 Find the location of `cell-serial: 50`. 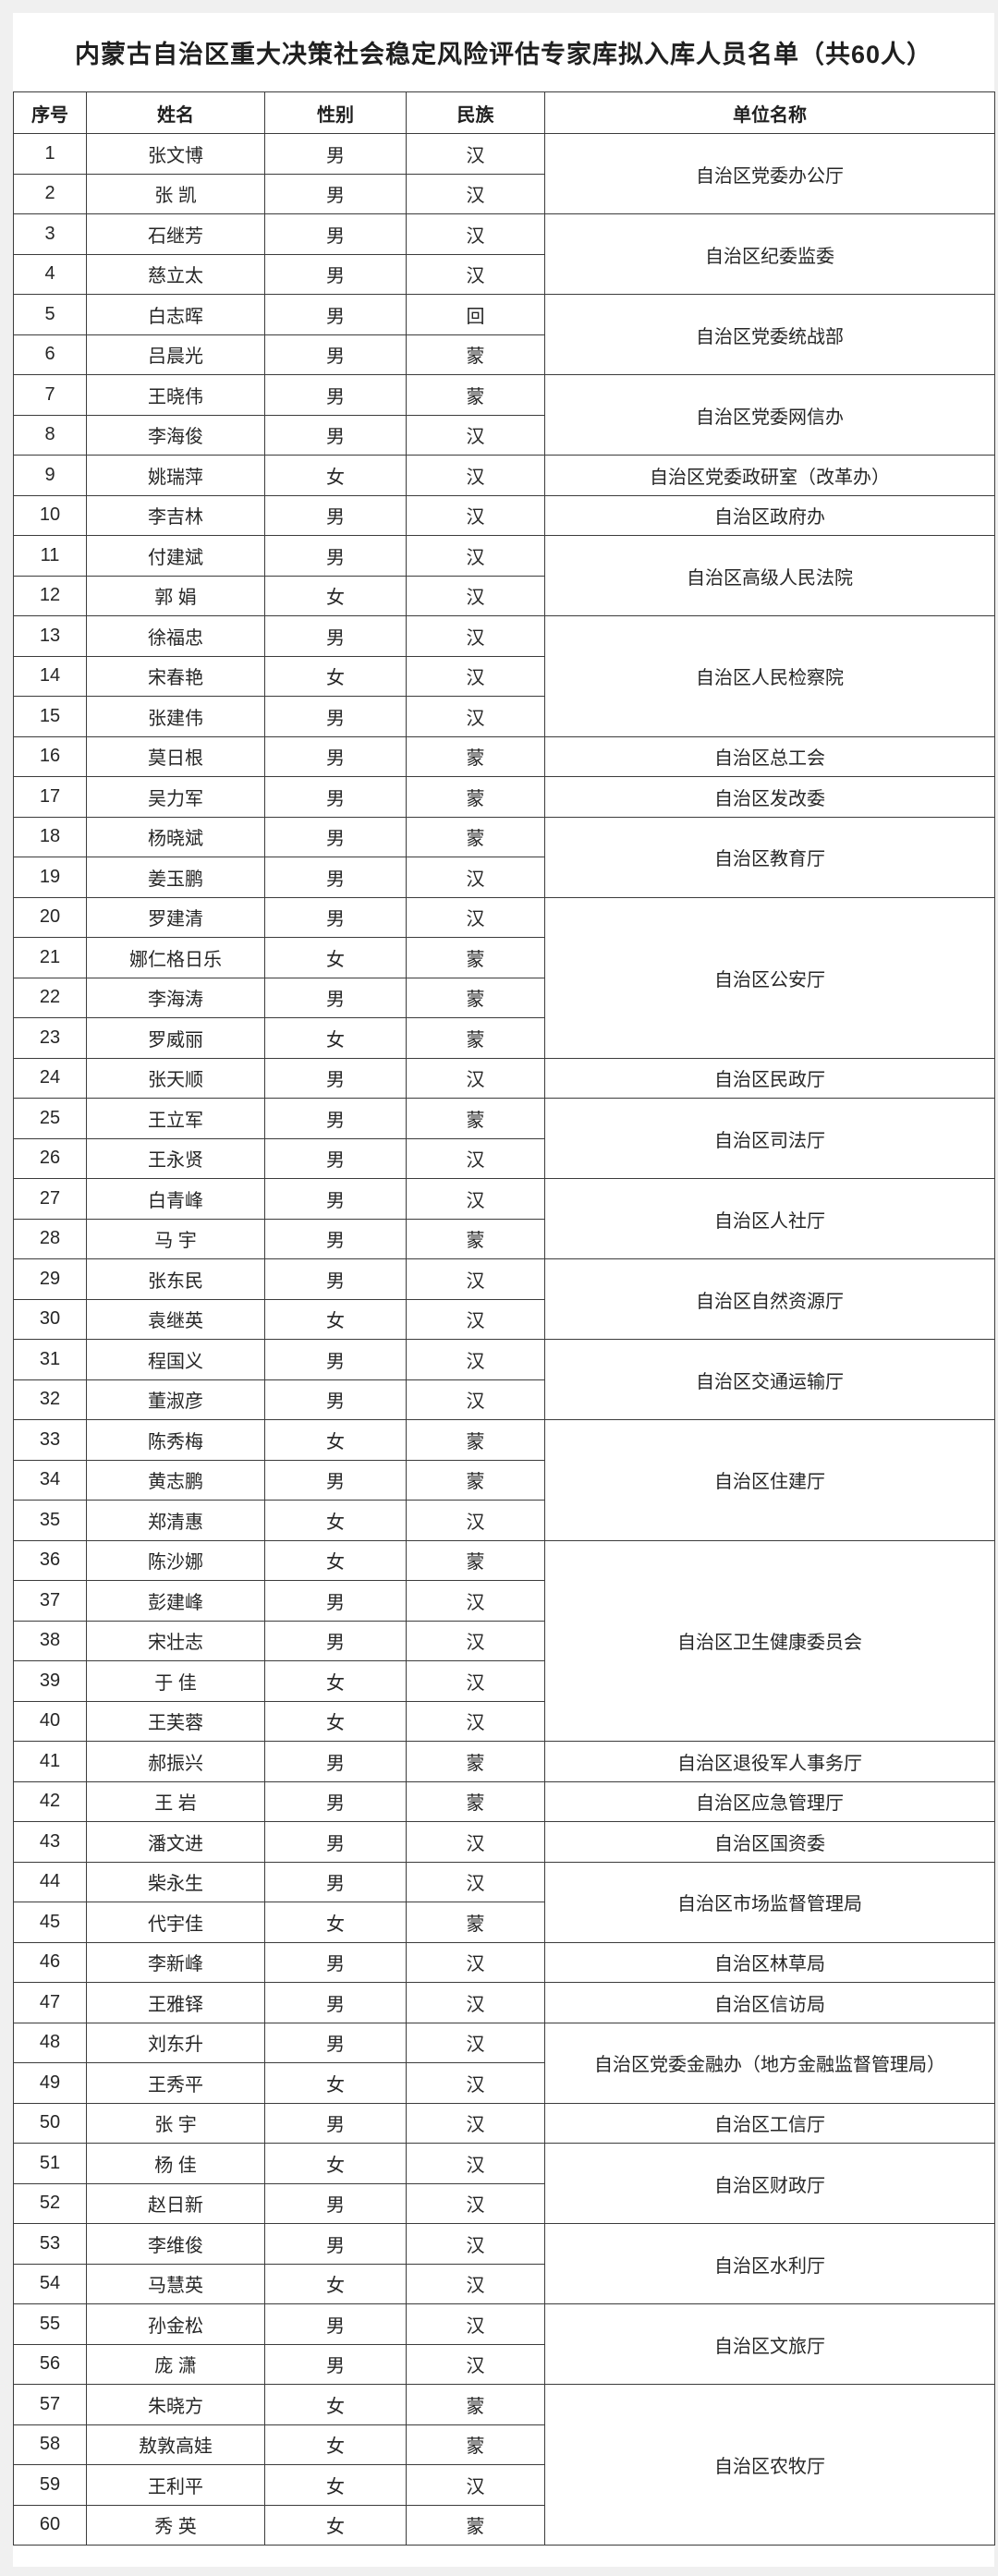

cell-serial: 50 is located at coordinates (50, 2123).